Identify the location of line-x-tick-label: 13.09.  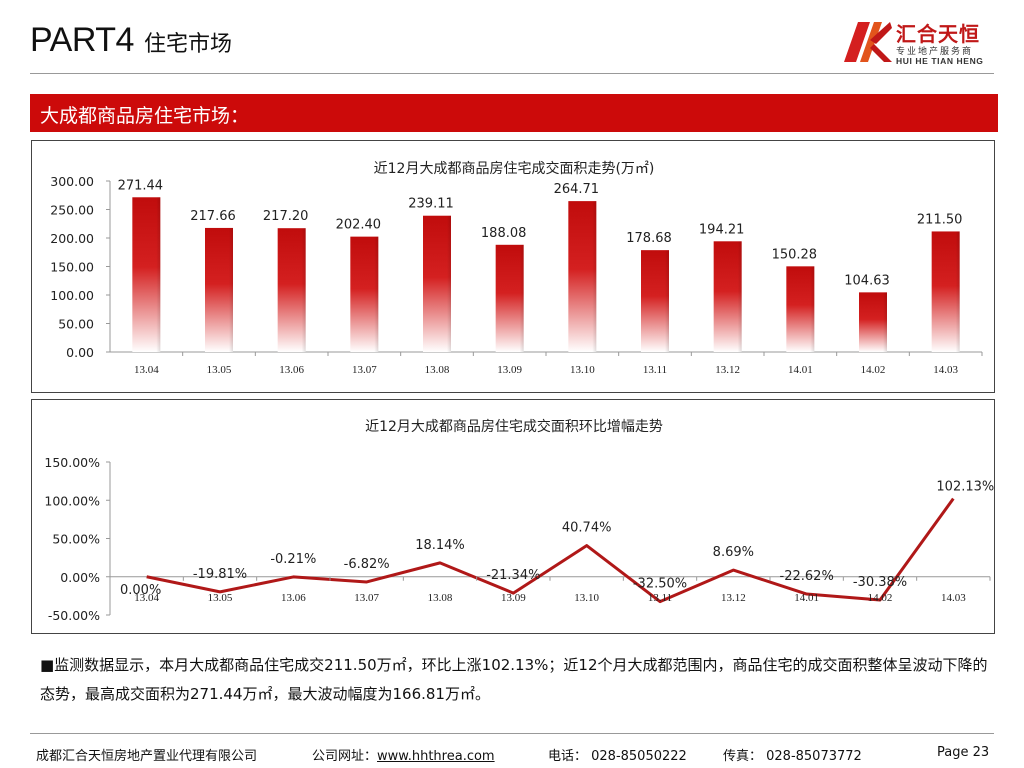
(513, 598).